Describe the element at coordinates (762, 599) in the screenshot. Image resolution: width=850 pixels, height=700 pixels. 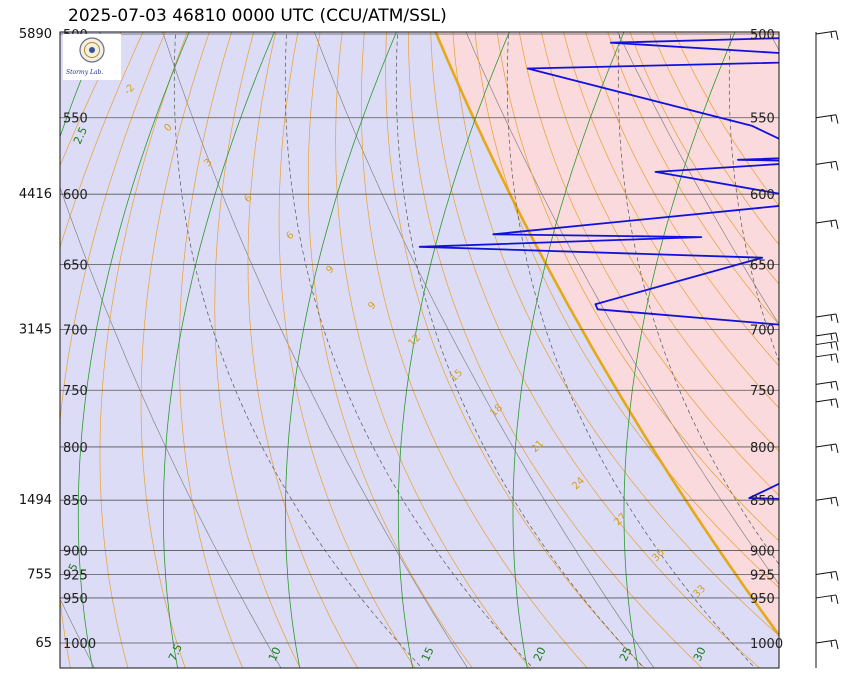
I see `pressure-label-right: 950` at that location.